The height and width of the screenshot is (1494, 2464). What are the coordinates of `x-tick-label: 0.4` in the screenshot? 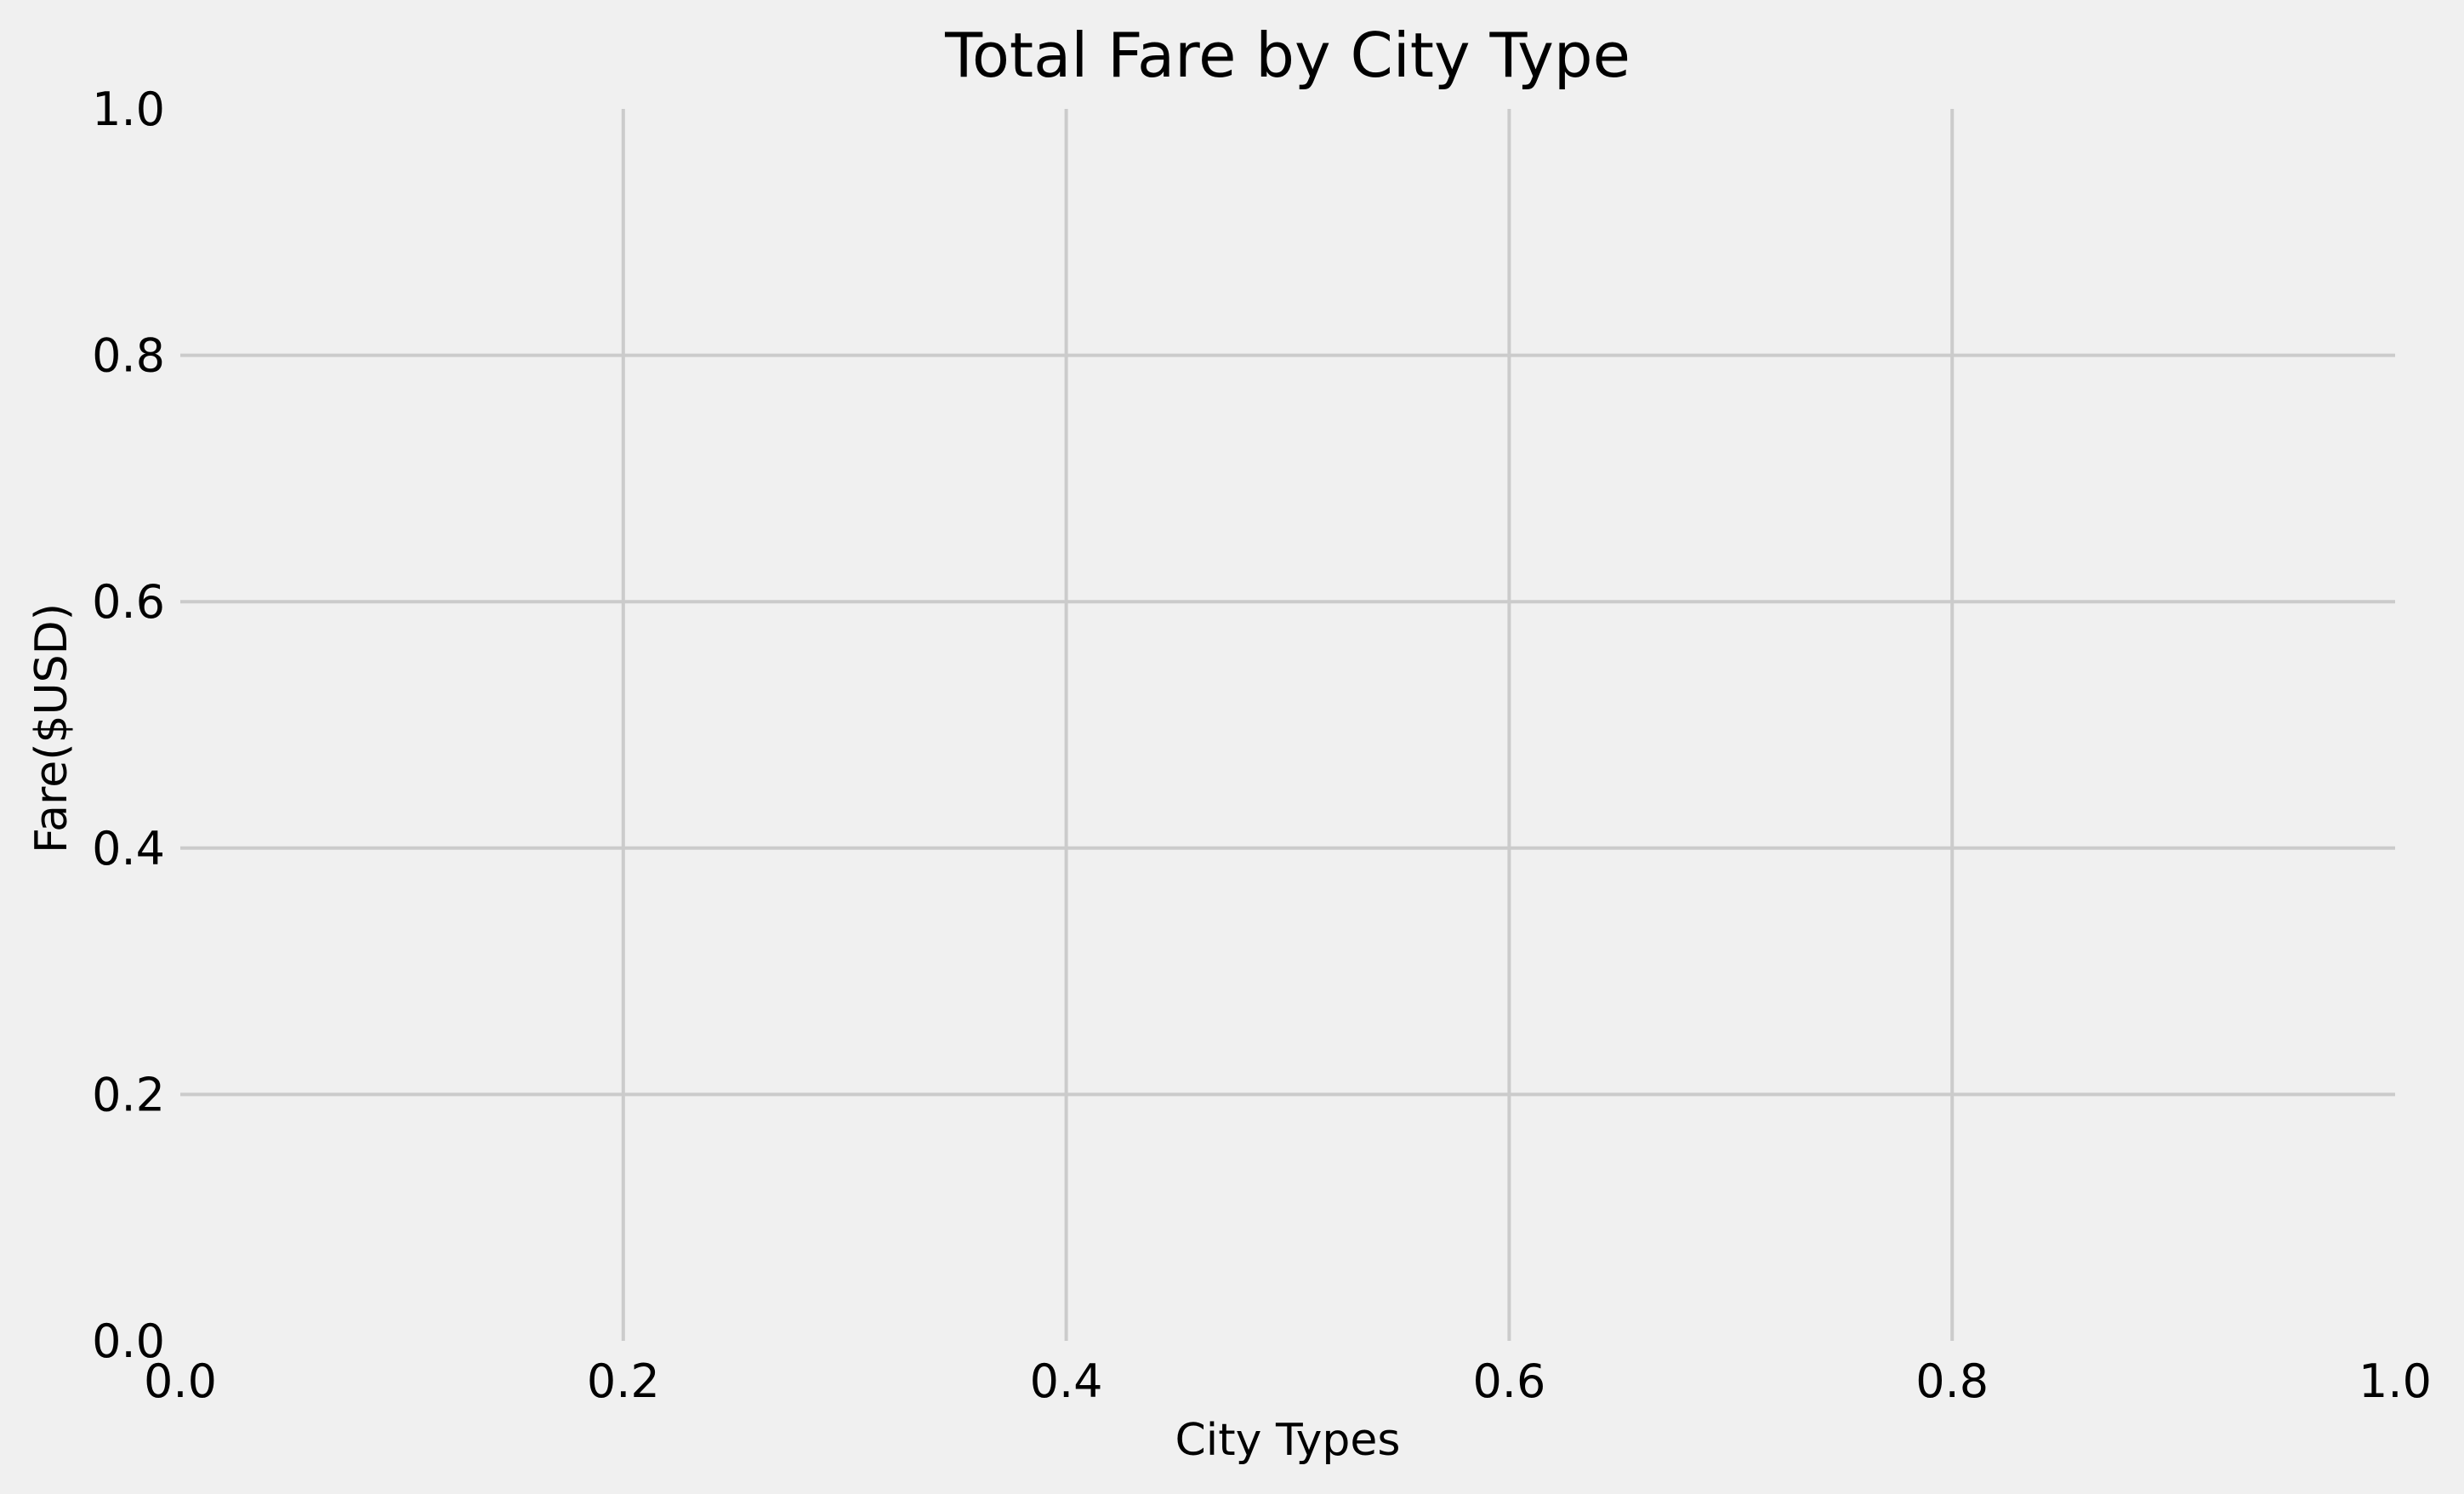 It's located at (1066, 1381).